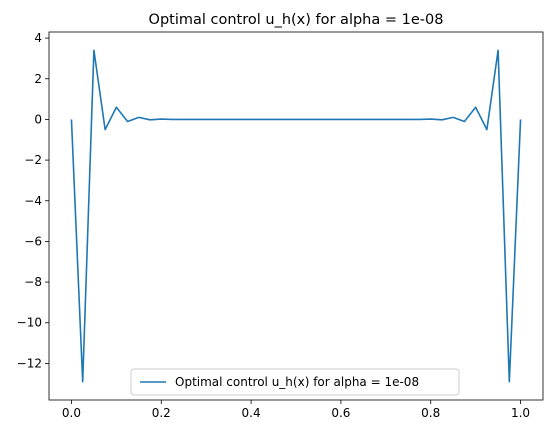  Describe the element at coordinates (38, 79) in the screenshot. I see `y-tick-label: 2` at that location.